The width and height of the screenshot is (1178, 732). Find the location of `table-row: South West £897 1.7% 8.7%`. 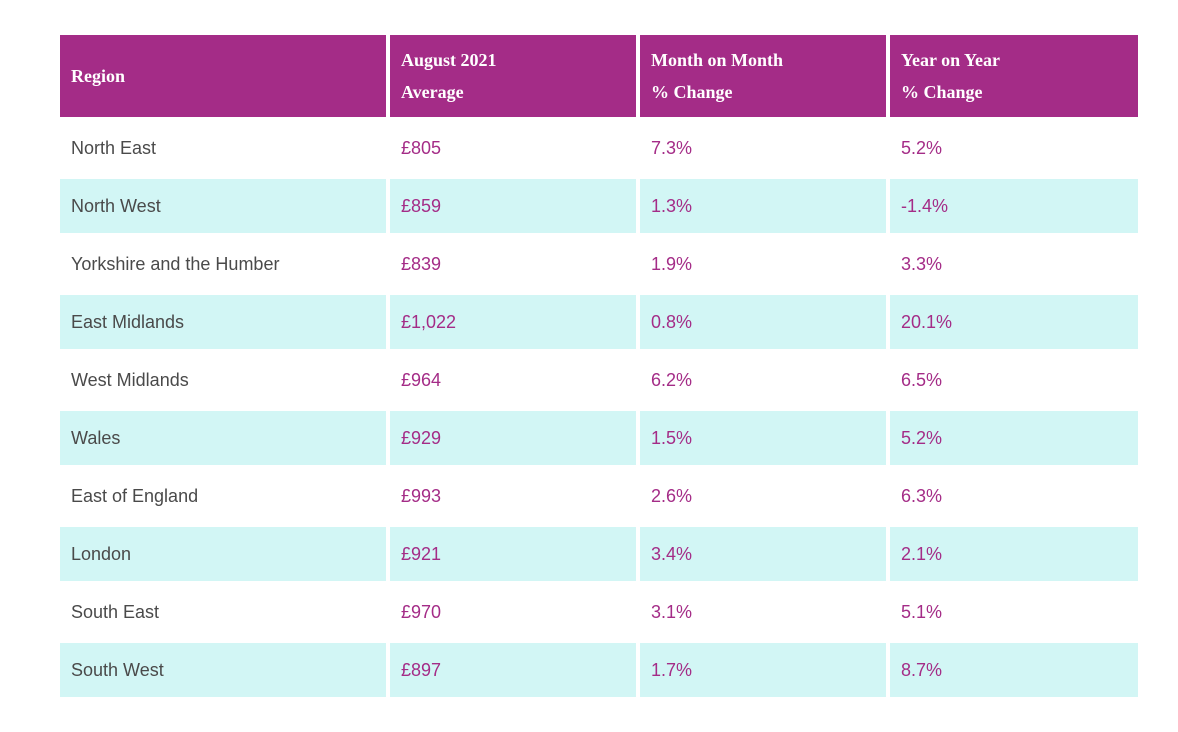

table-row: South West £897 1.7% 8.7% is located at coordinates (599, 670).